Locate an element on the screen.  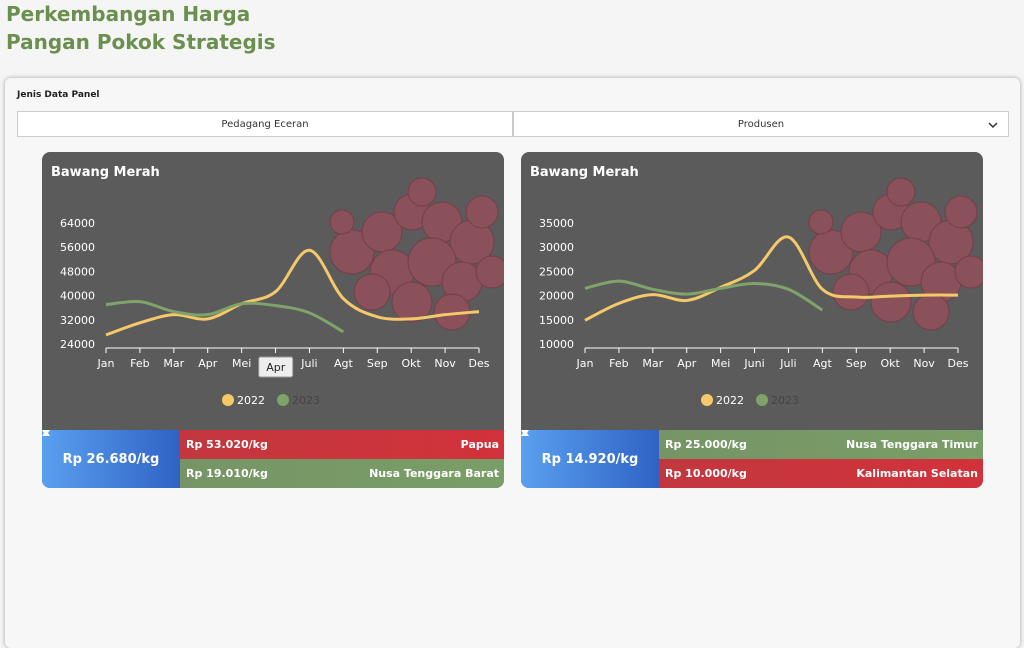
row-left: Rp 25.000/kg is located at coordinates (634, 440).